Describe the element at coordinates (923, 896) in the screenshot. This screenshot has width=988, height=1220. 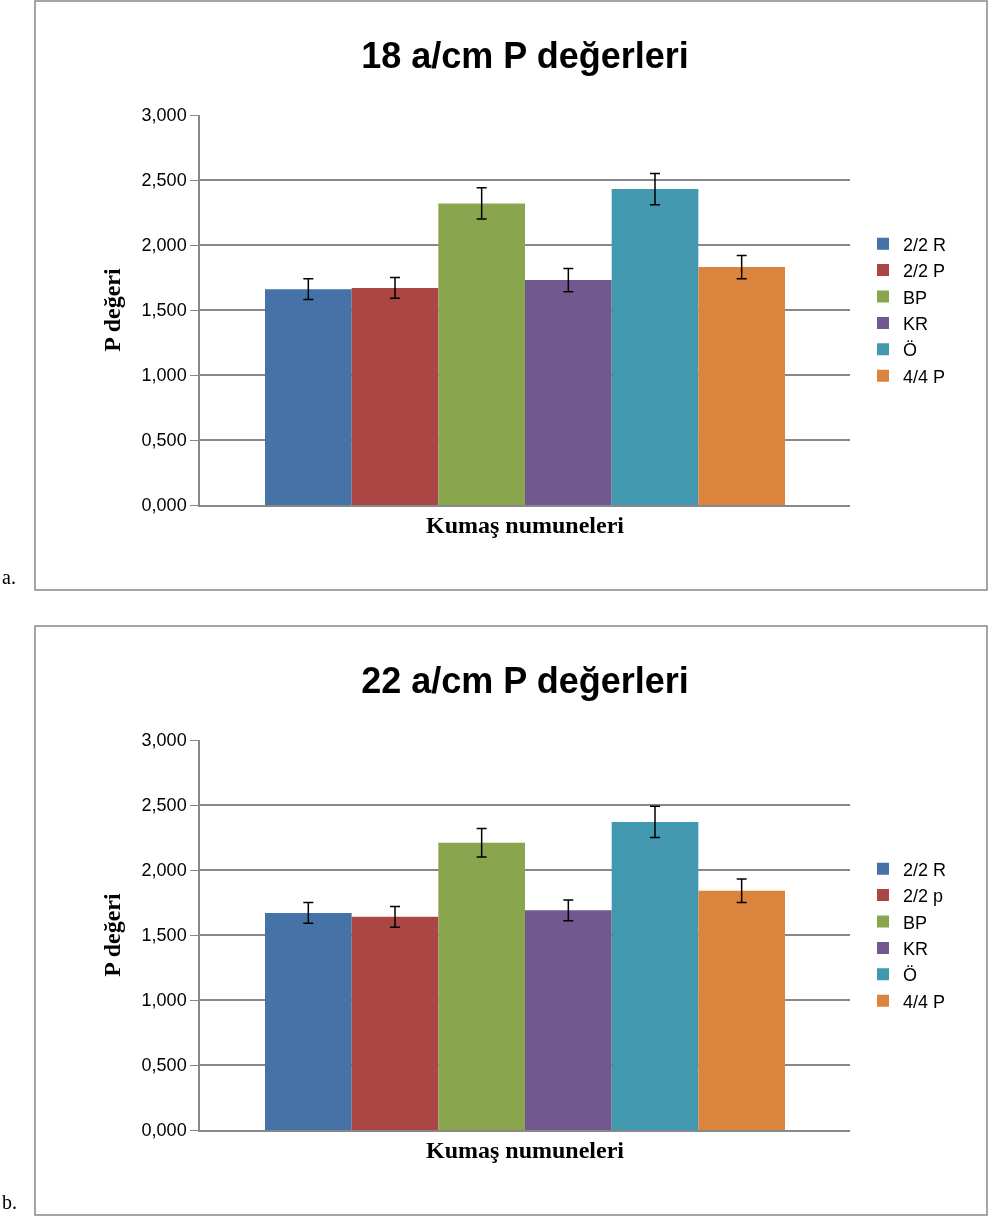
I see `legend-label: 2/2 p` at that location.